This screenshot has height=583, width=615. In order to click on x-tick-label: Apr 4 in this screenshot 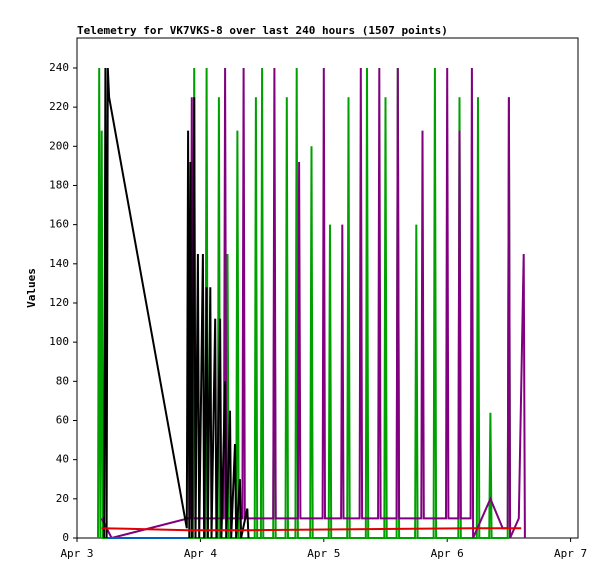, I will do `click(200, 553)`.